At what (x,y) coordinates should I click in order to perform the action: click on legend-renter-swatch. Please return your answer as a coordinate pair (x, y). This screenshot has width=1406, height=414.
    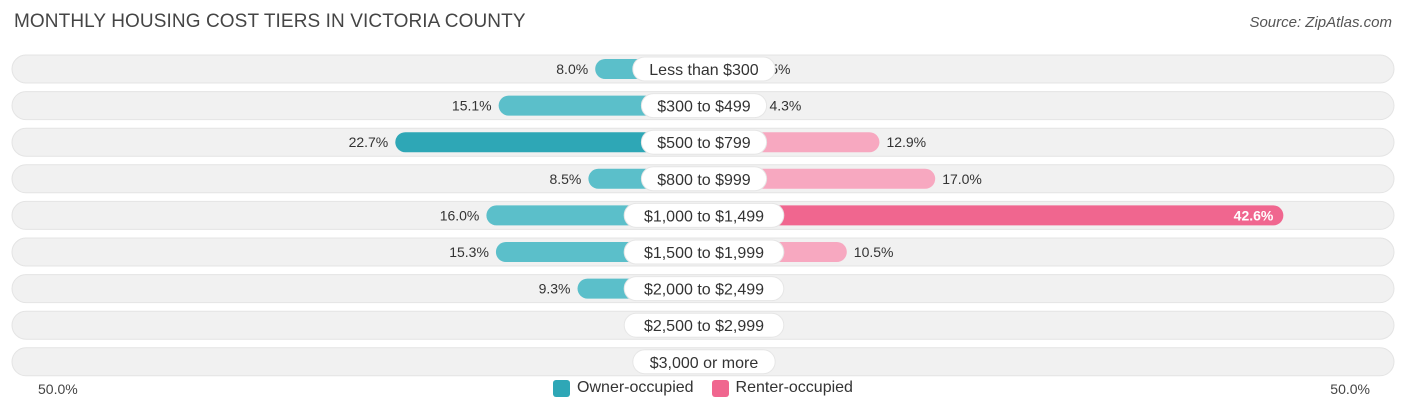
    Looking at the image, I should click on (720, 388).